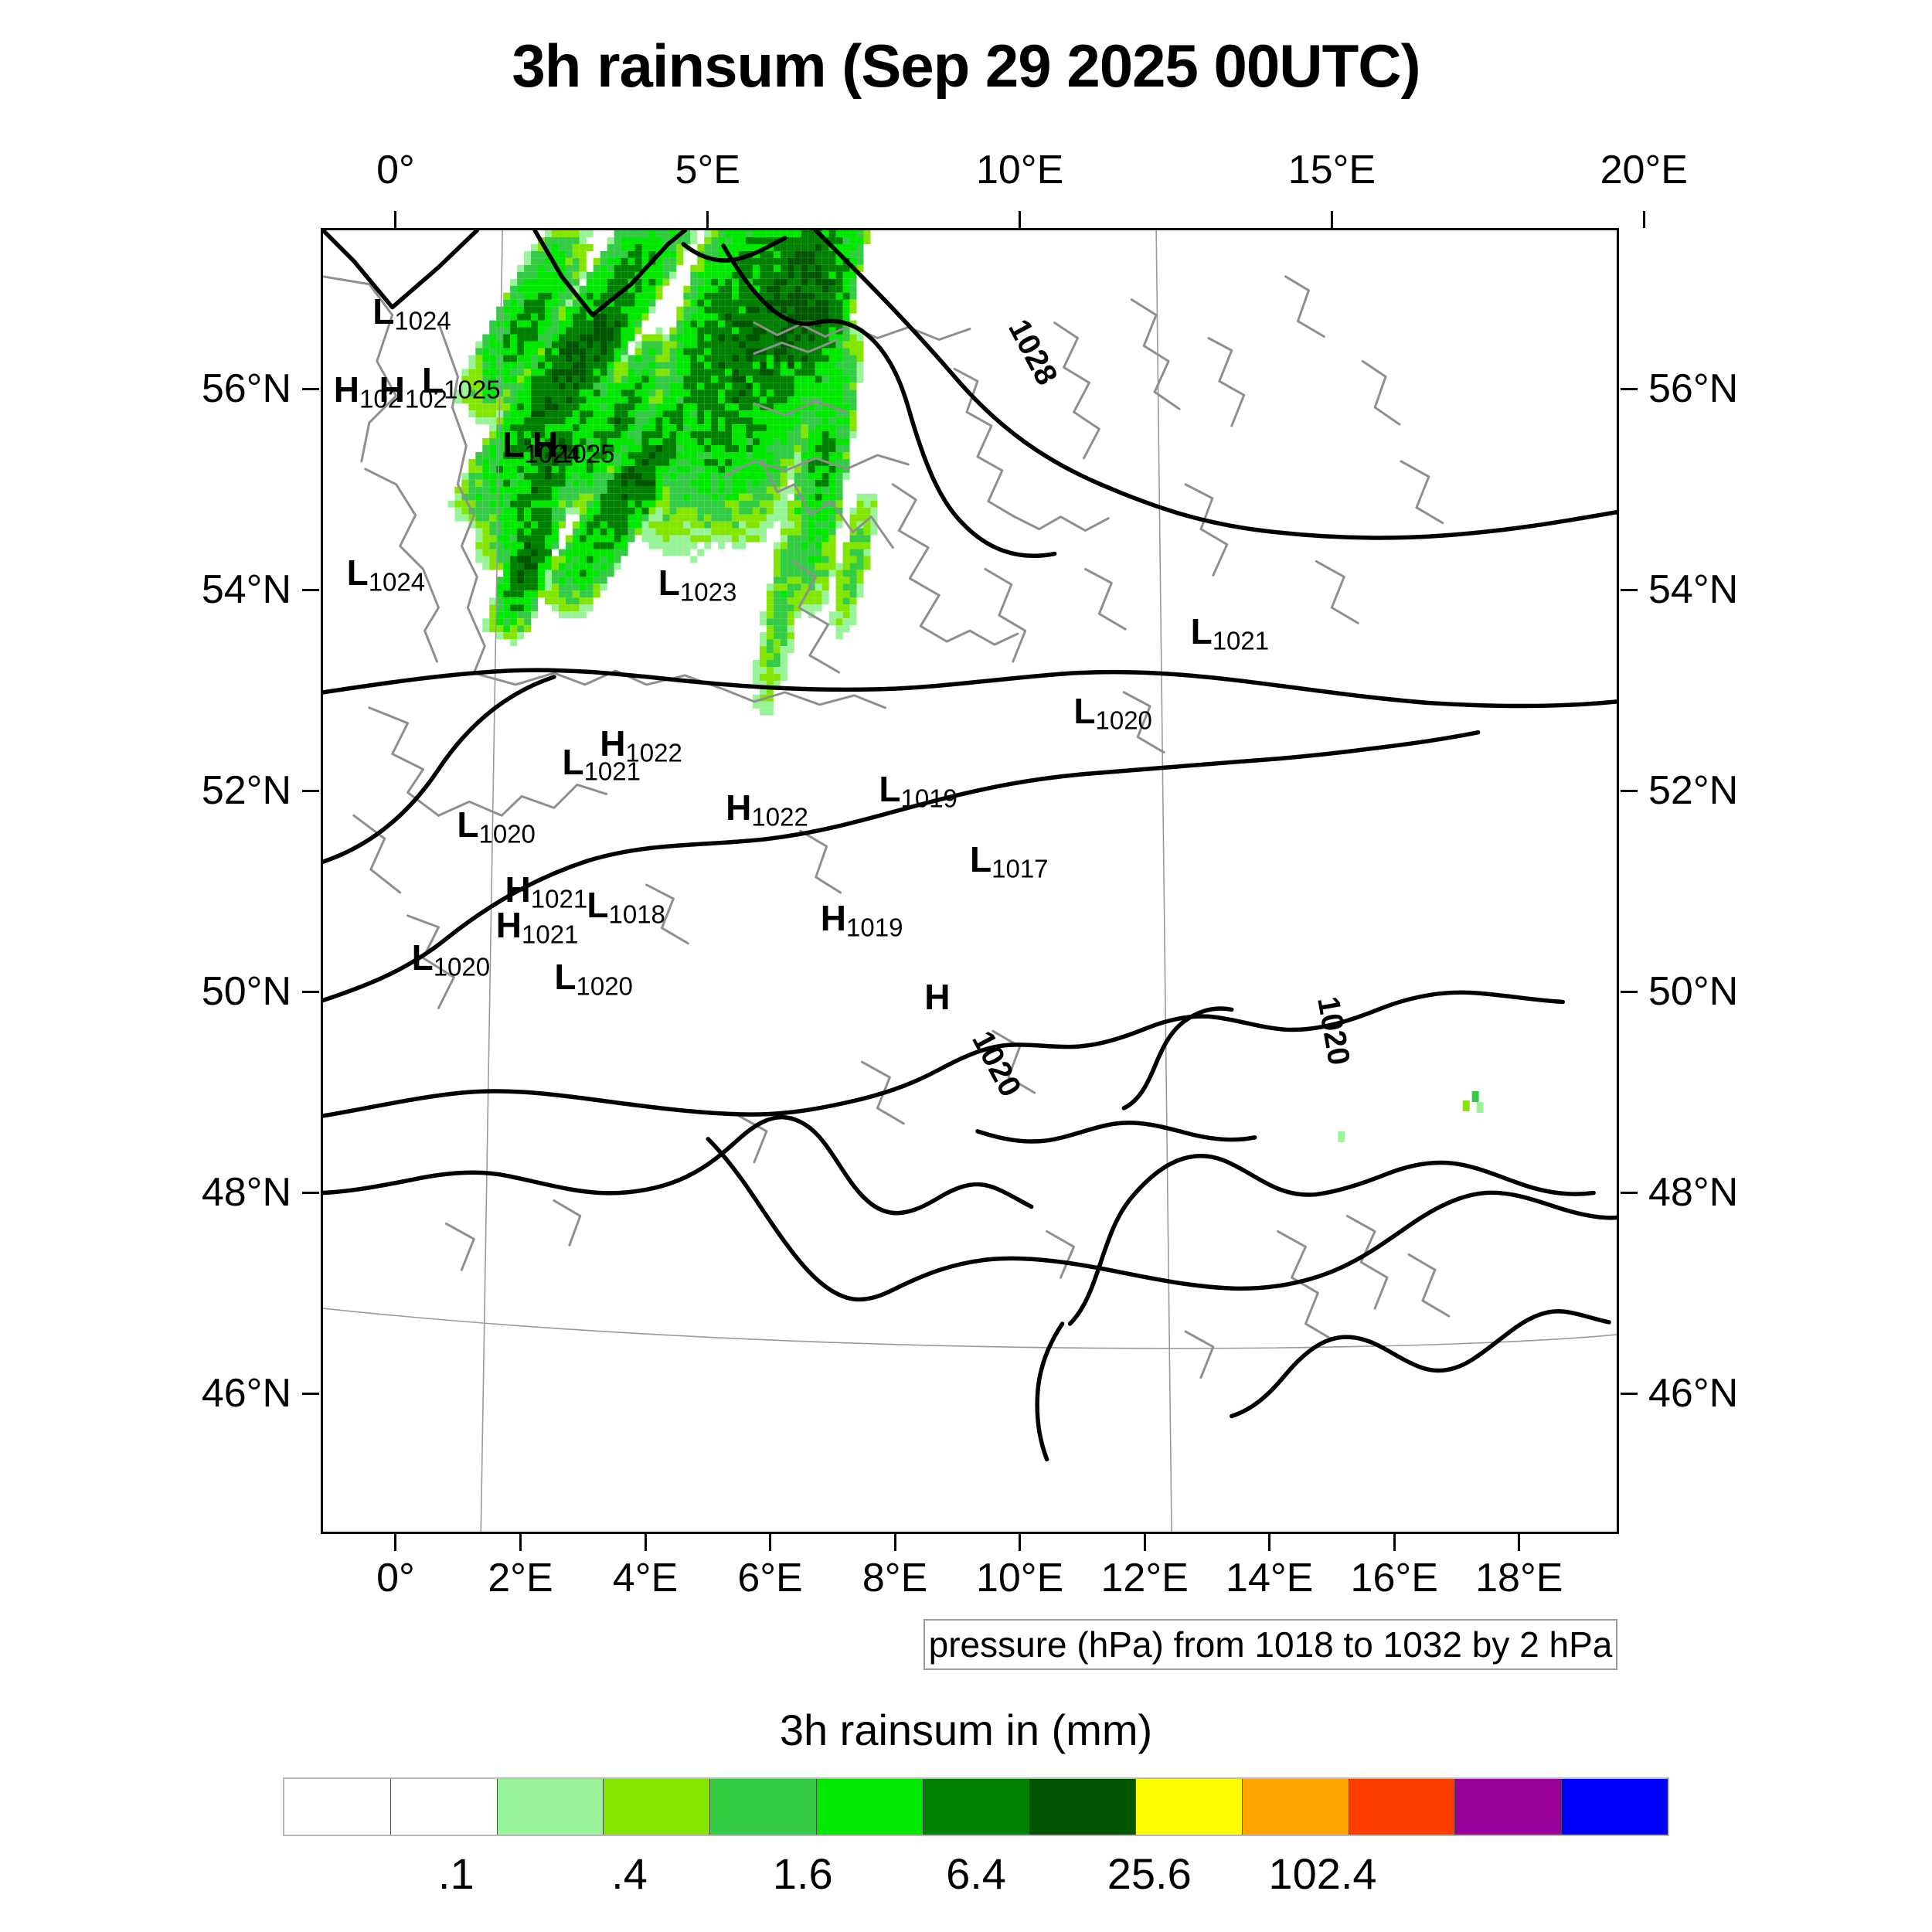  Describe the element at coordinates (396, 1578) in the screenshot. I see `axis-tick-label-bottom-0: 0°` at that location.